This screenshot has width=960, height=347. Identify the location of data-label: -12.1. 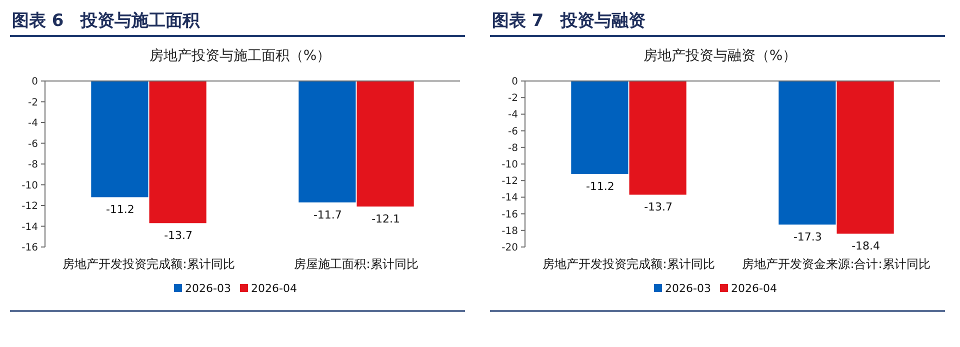
(386, 219).